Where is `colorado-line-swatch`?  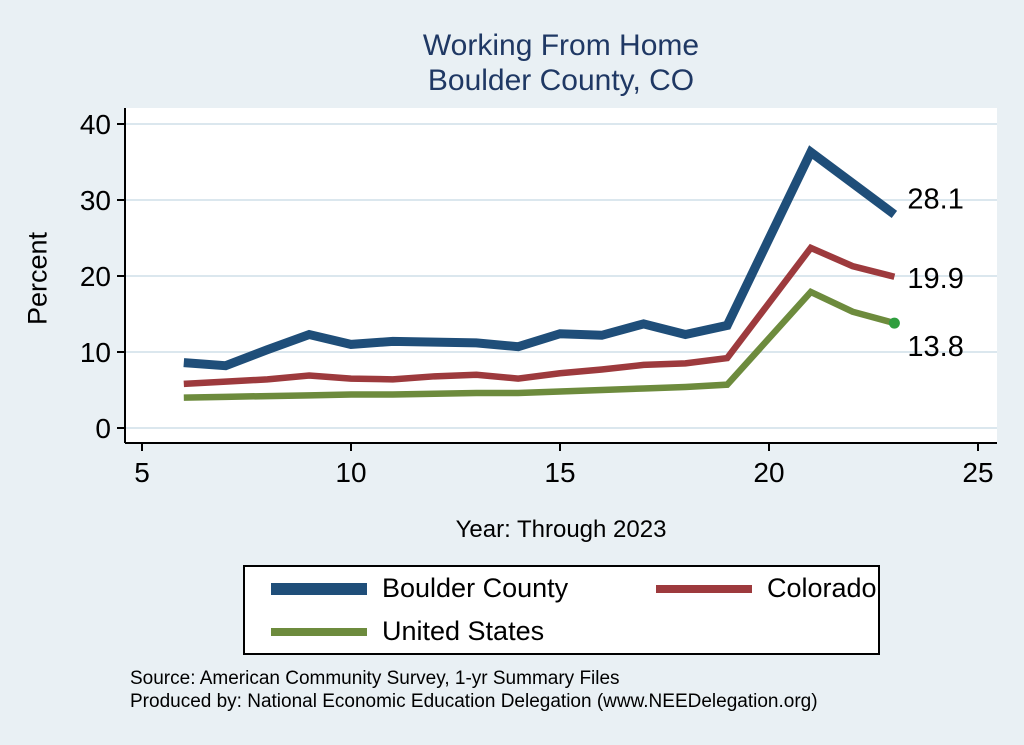
colorado-line-swatch is located at coordinates (704, 588).